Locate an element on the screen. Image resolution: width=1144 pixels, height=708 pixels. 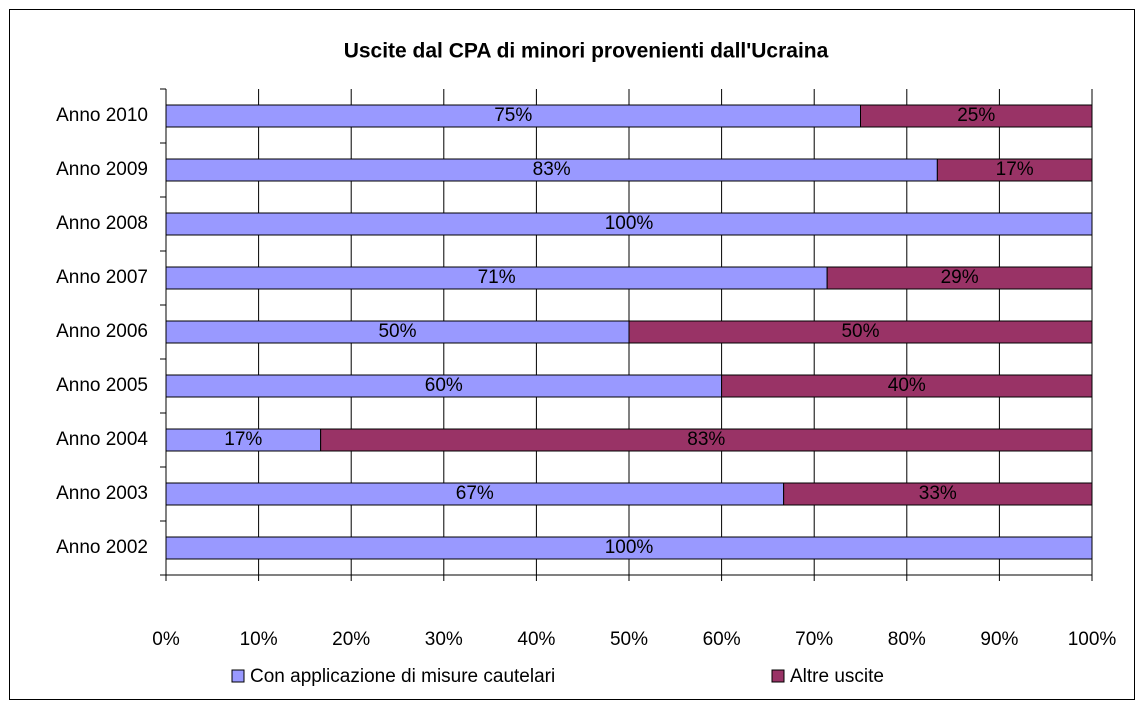
x-tick-label: 100% is located at coordinates (1092, 639).